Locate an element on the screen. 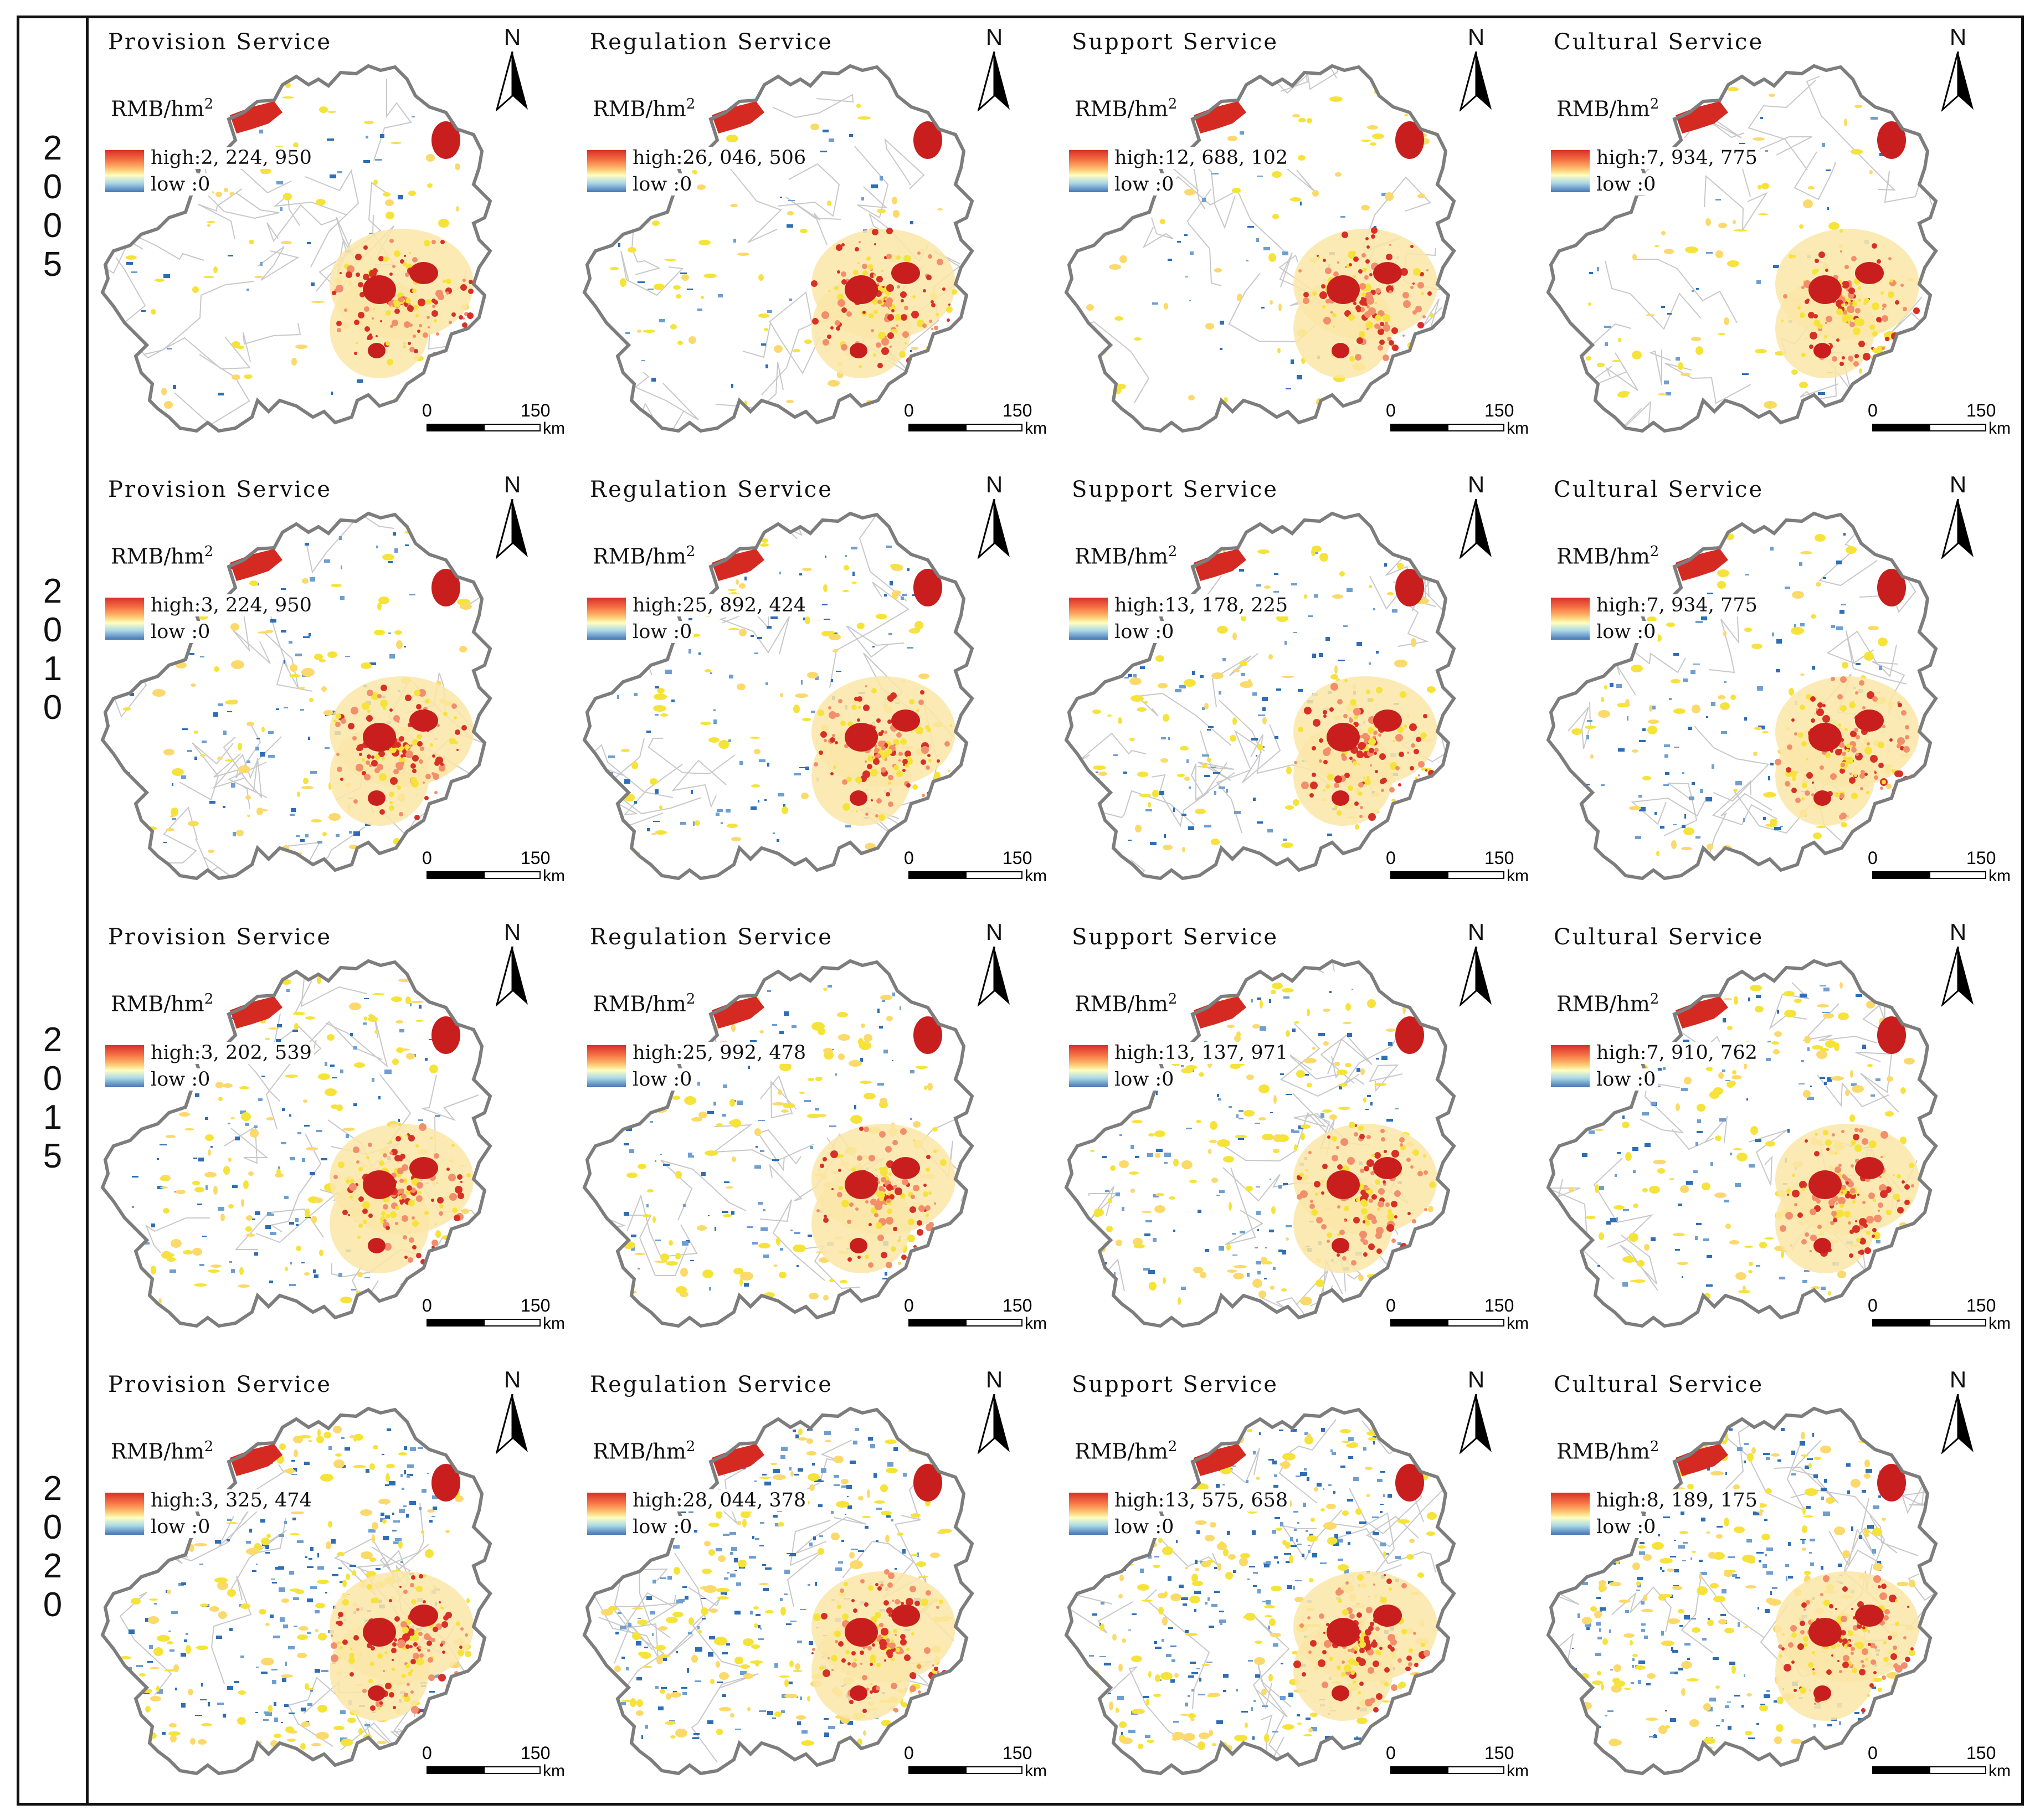  panel-title: Support Service is located at coordinates (1175, 937).